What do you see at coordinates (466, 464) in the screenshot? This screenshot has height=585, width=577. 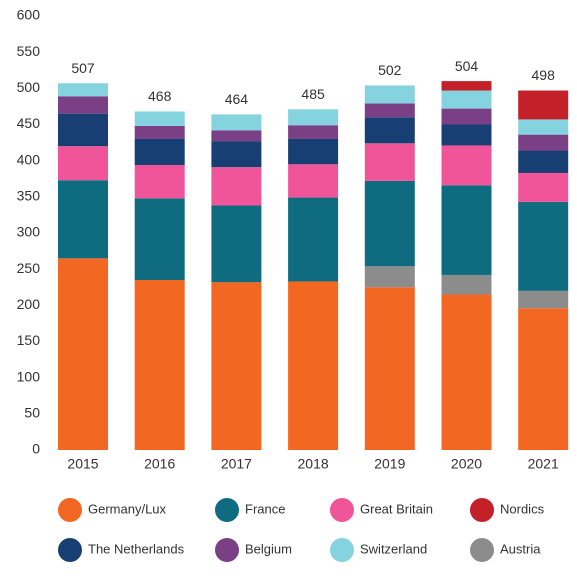 I see `x-tick-label: 2020` at bounding box center [466, 464].